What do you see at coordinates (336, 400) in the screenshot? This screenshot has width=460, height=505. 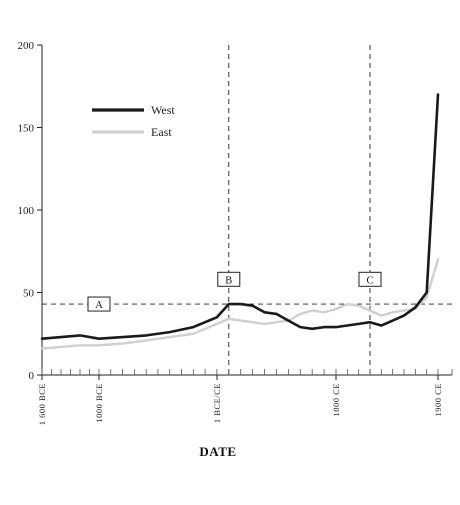 I see `x-tick-label-3: 1000 CE` at bounding box center [336, 400].